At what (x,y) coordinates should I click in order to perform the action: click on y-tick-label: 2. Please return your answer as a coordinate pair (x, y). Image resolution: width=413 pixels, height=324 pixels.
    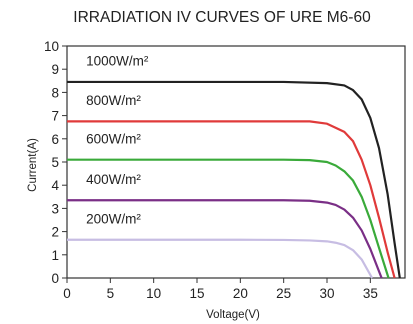
    Looking at the image, I should click on (55, 232).